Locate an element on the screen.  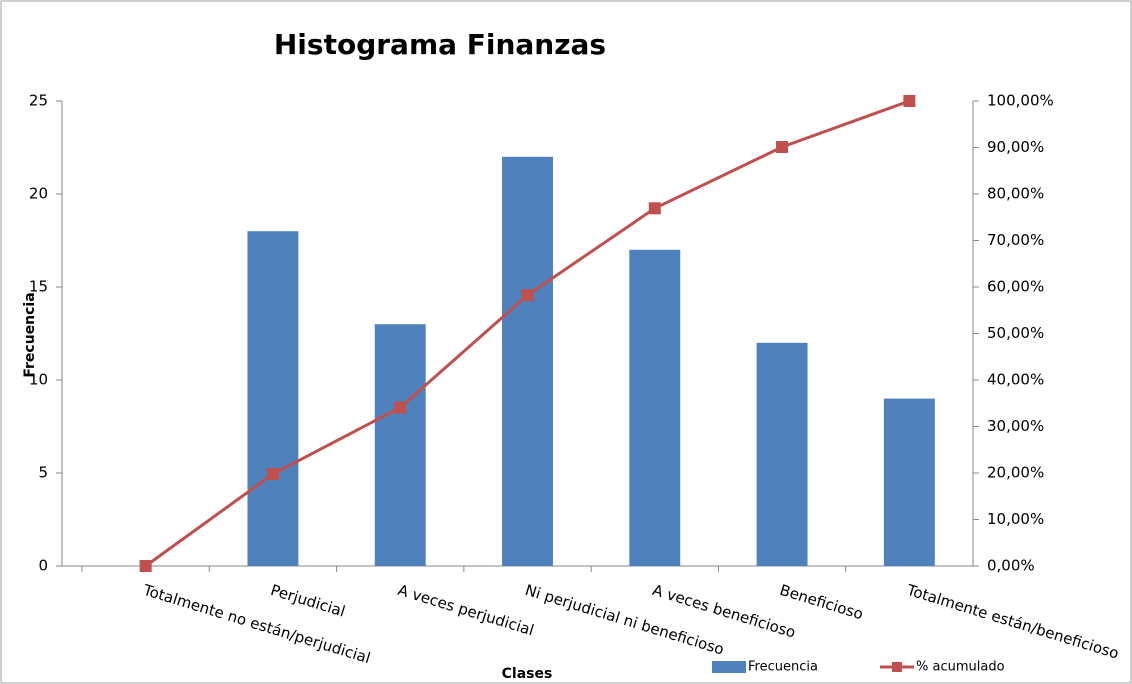
legend-label: % acumulado is located at coordinates (960, 667).